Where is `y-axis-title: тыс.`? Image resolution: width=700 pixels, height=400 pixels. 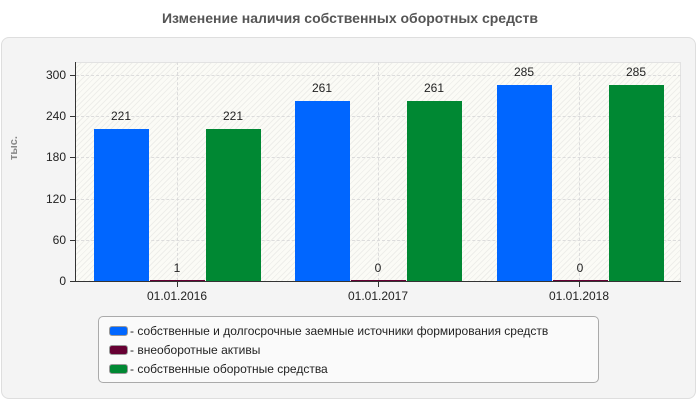 y-axis-title: тыс. is located at coordinates (14, 148).